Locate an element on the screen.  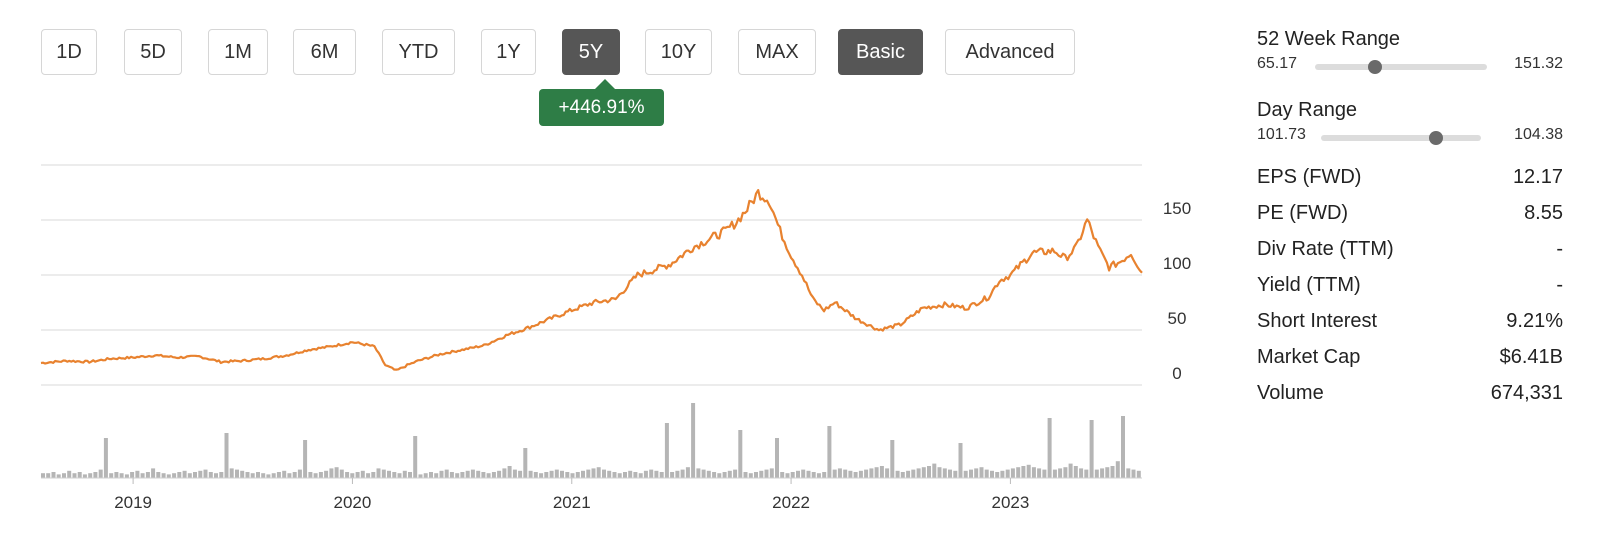
period-button-1d: 1D is located at coordinates (69, 52).